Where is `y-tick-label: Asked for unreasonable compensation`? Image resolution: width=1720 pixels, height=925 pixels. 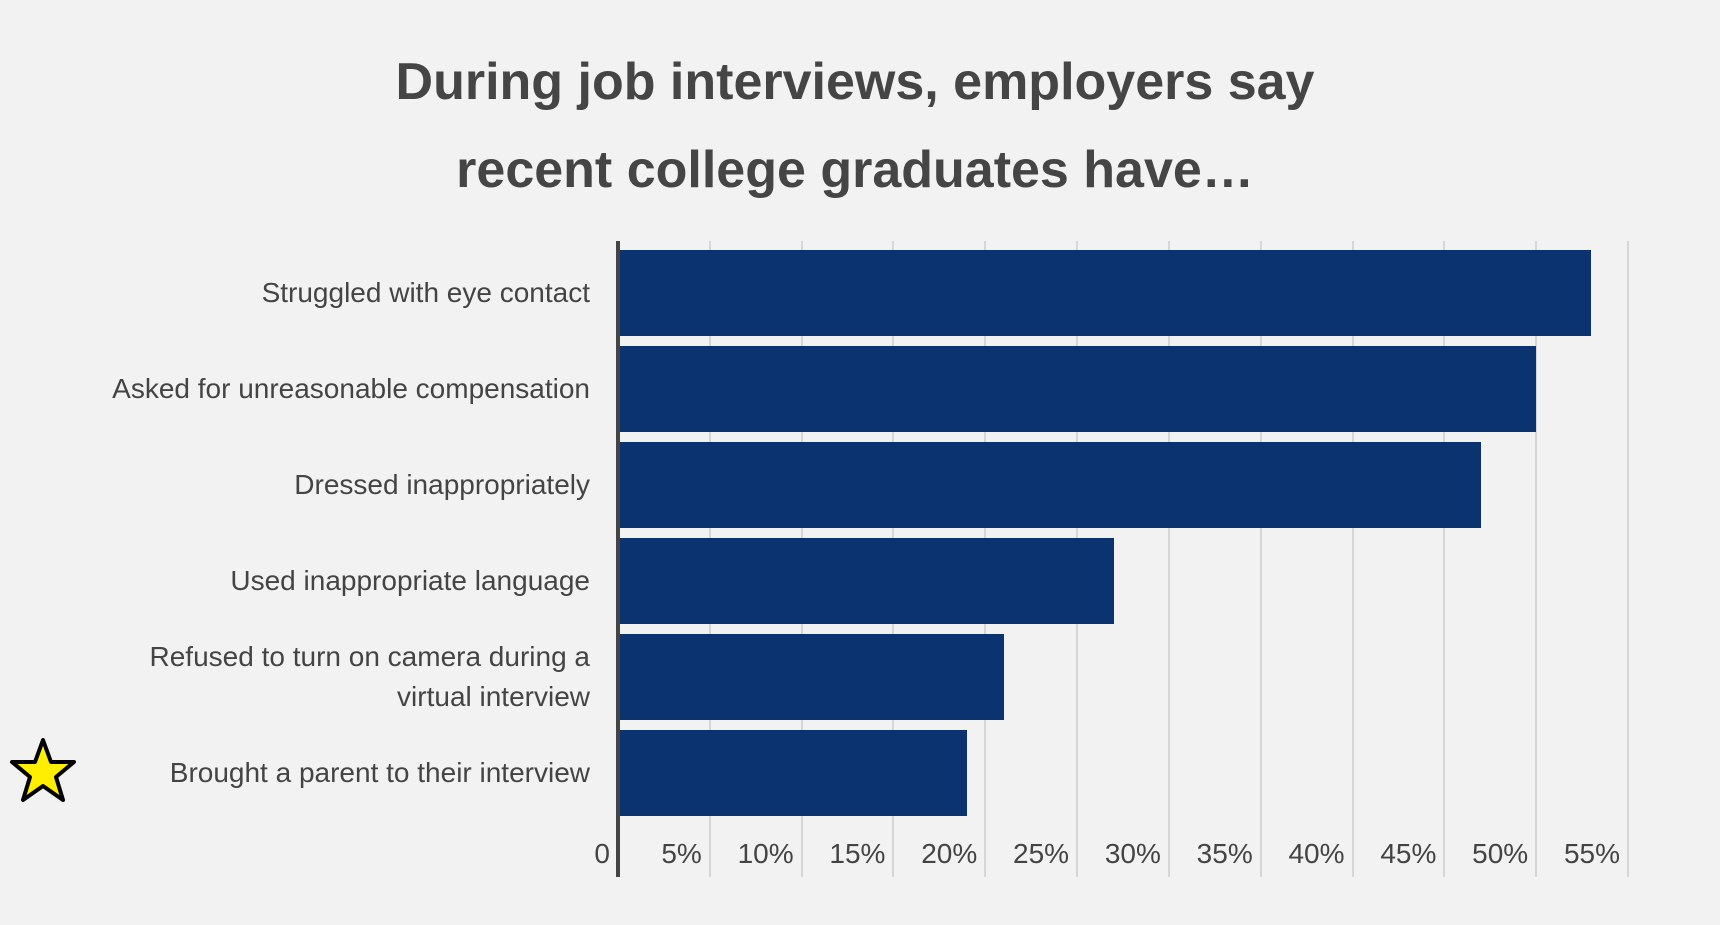
y-tick-label: Asked for unreasonable compensation is located at coordinates (351, 388).